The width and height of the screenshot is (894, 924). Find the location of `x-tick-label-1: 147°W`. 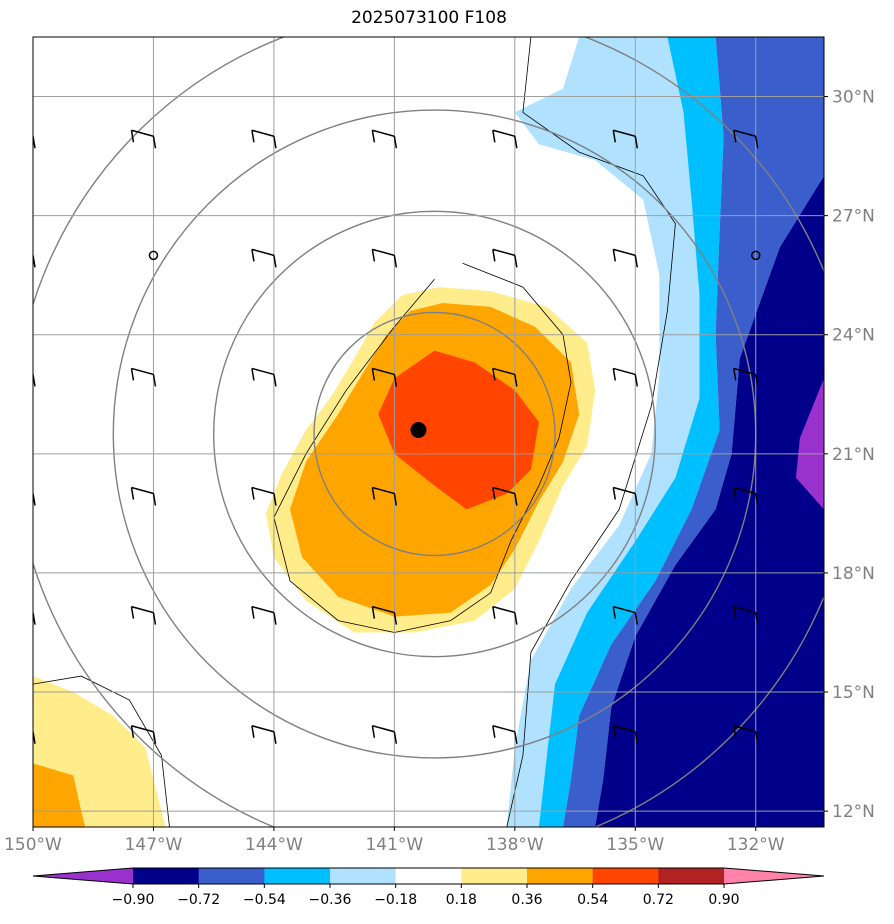

x-tick-label-1: 147°W is located at coordinates (154, 845).